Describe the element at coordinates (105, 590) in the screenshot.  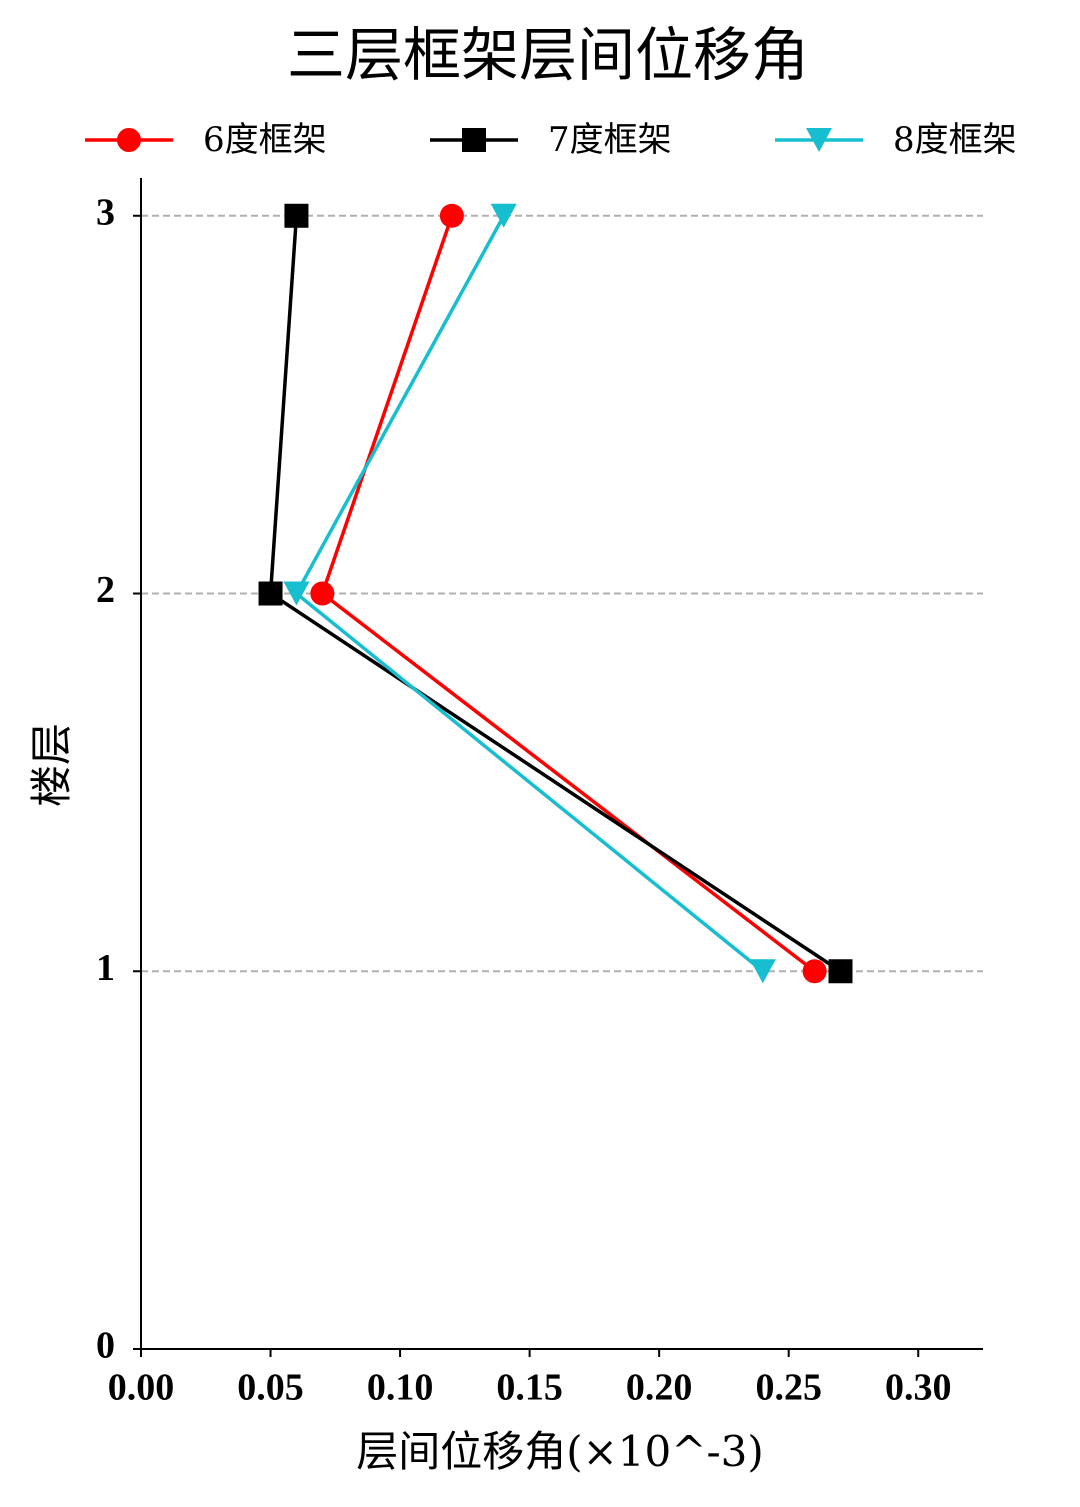
I see `y-tick-label: 2` at that location.